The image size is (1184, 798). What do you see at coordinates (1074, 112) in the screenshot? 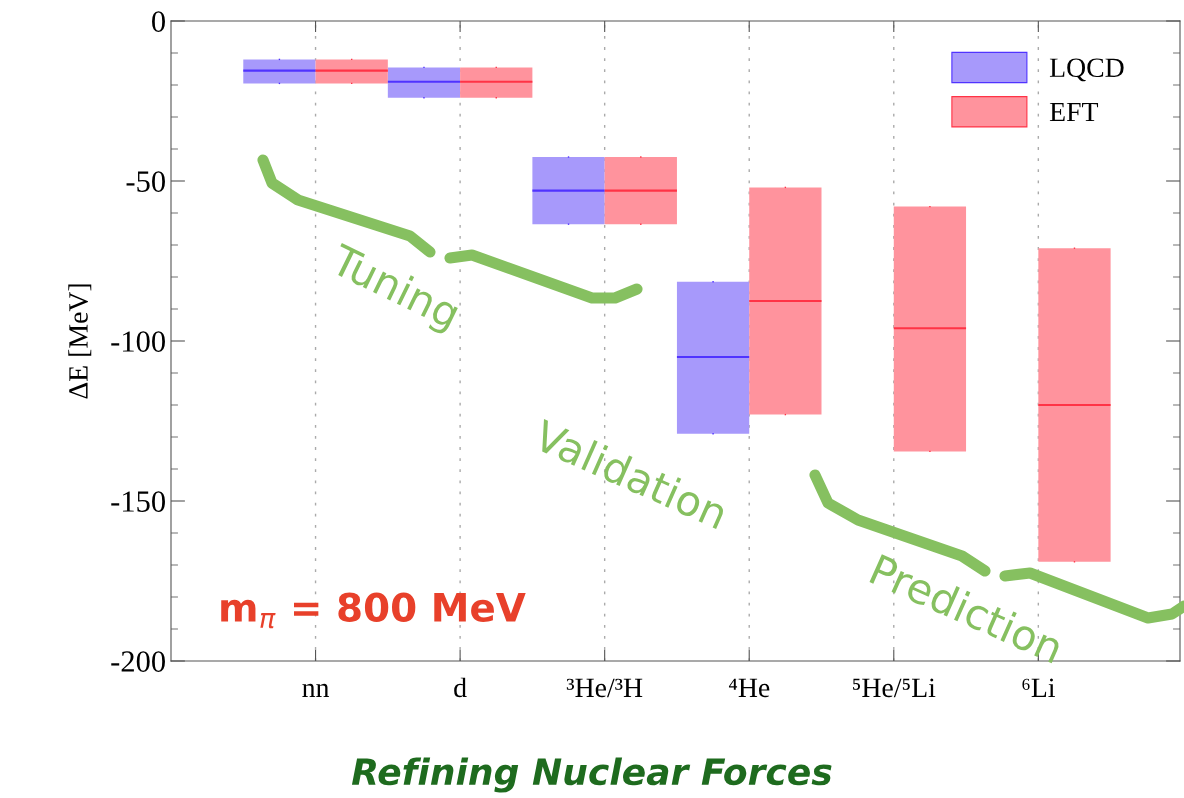
I see `legend-label: EFT` at bounding box center [1074, 112].